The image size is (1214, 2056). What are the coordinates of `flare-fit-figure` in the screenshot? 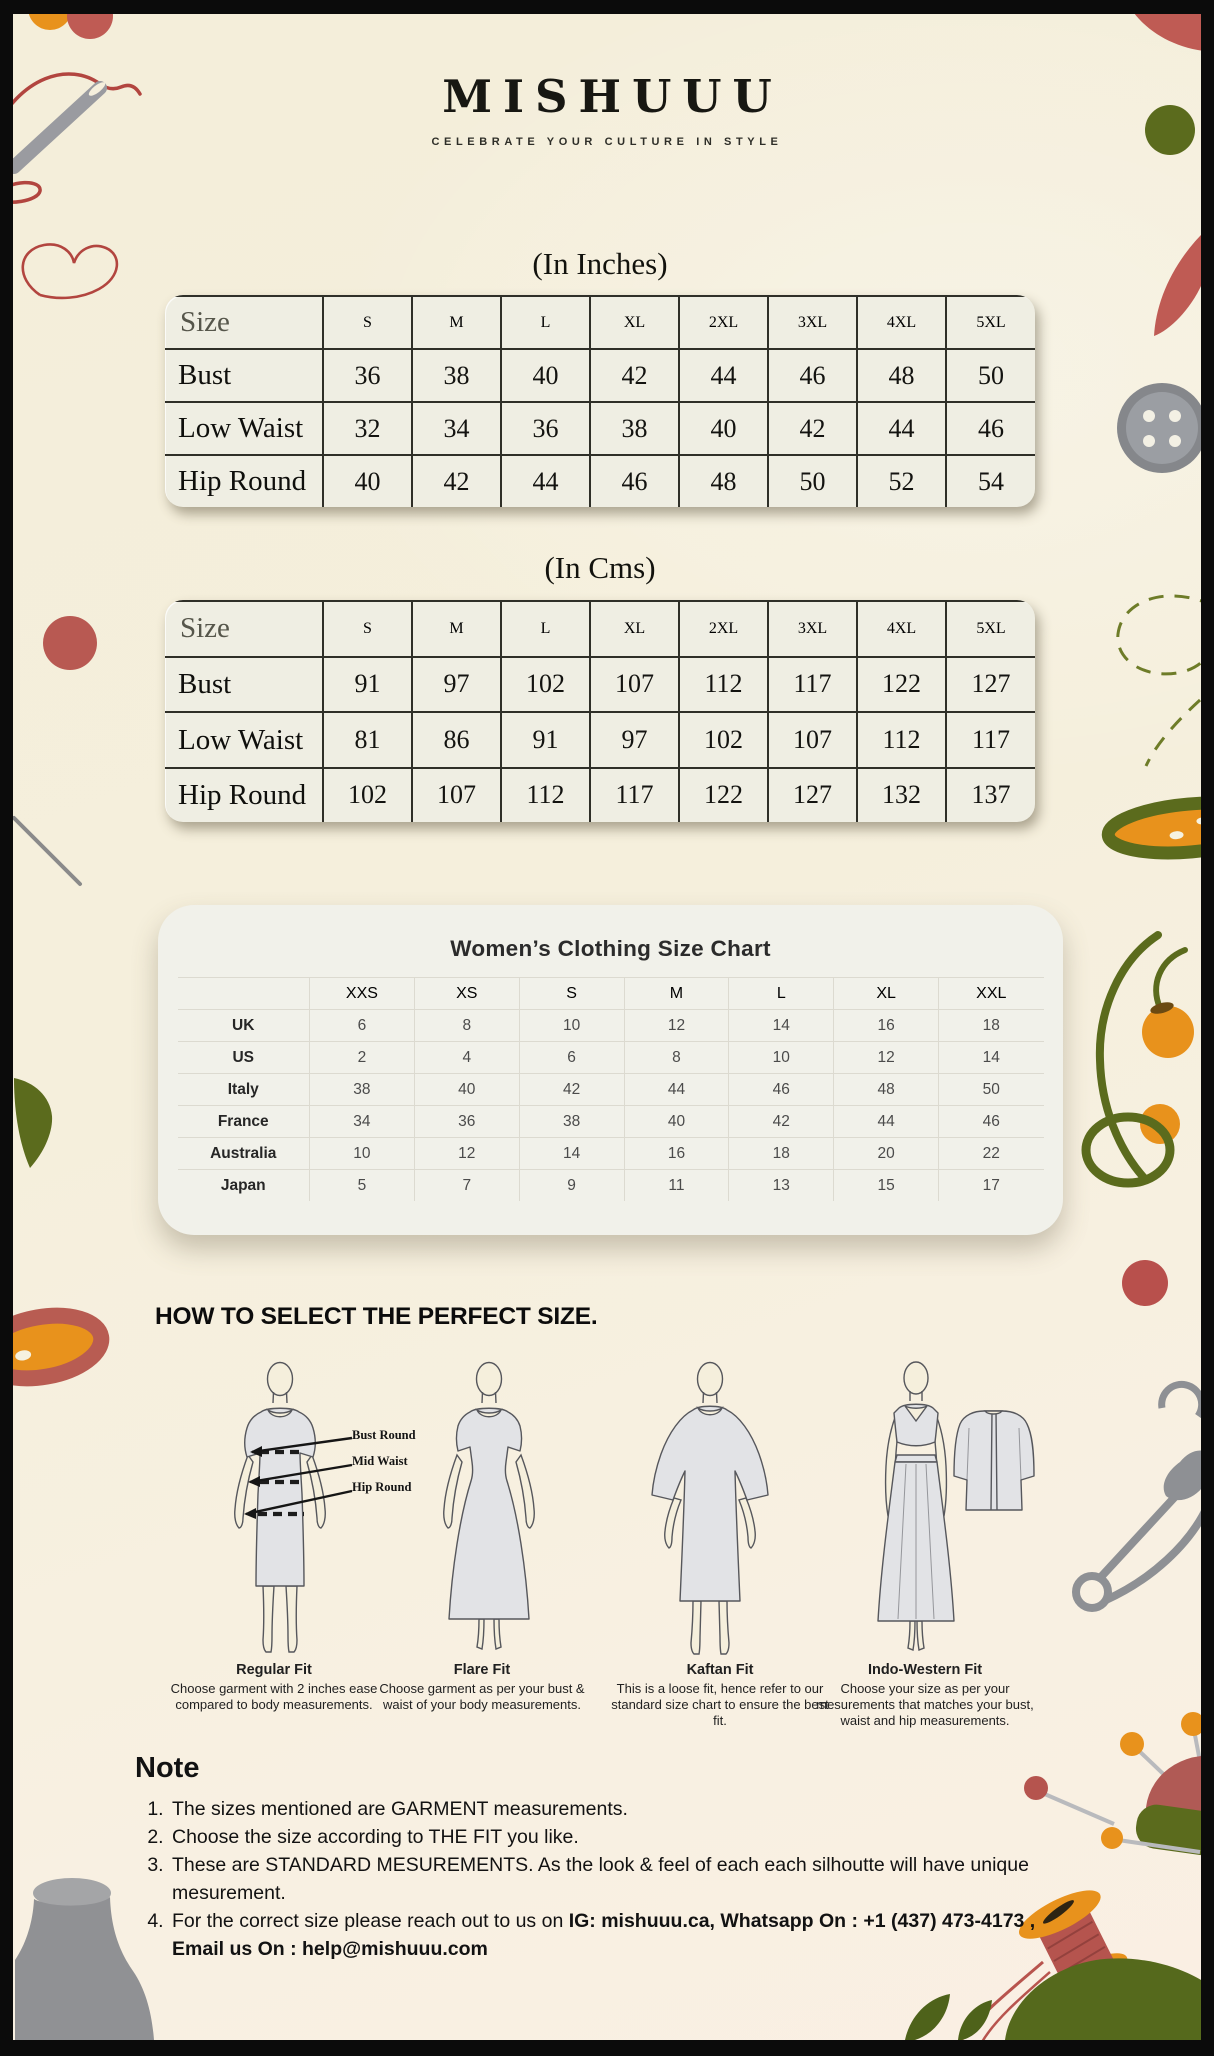 It's located at (489, 1505).